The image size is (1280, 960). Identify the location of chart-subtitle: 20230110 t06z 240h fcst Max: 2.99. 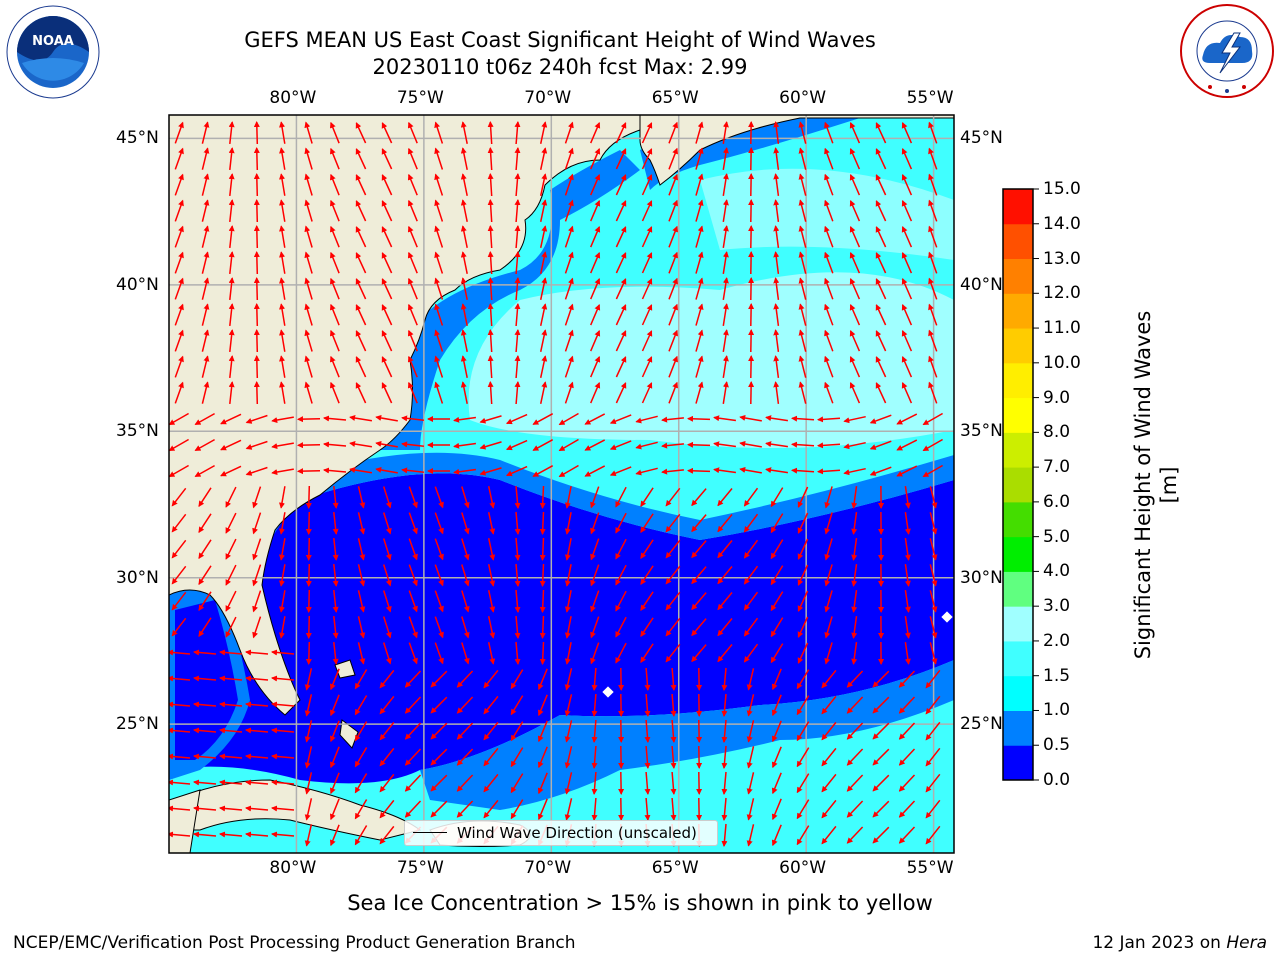
(560, 67).